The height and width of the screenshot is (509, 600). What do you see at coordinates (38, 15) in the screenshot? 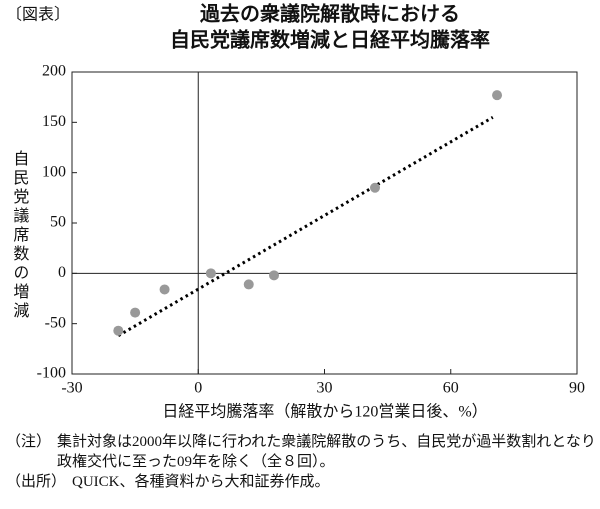
I see `header: 〔図表〕` at bounding box center [38, 15].